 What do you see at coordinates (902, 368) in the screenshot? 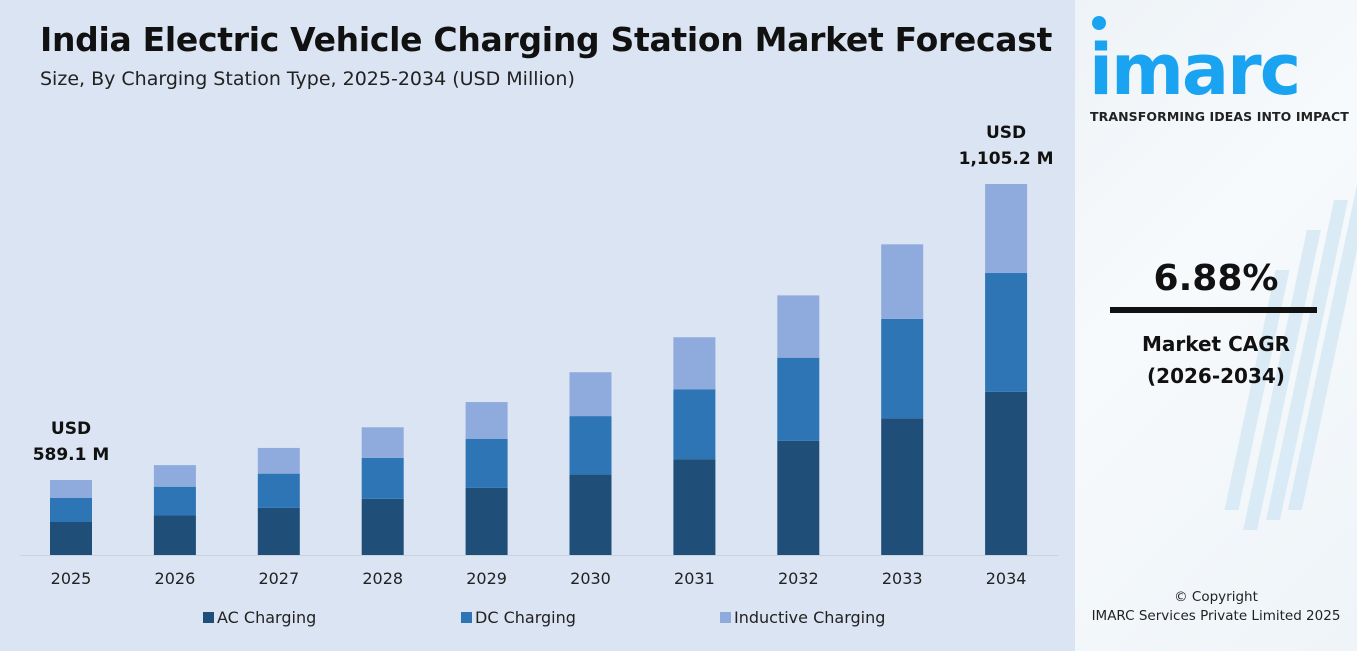
I see `bar-2033-dc-charging` at bounding box center [902, 368].